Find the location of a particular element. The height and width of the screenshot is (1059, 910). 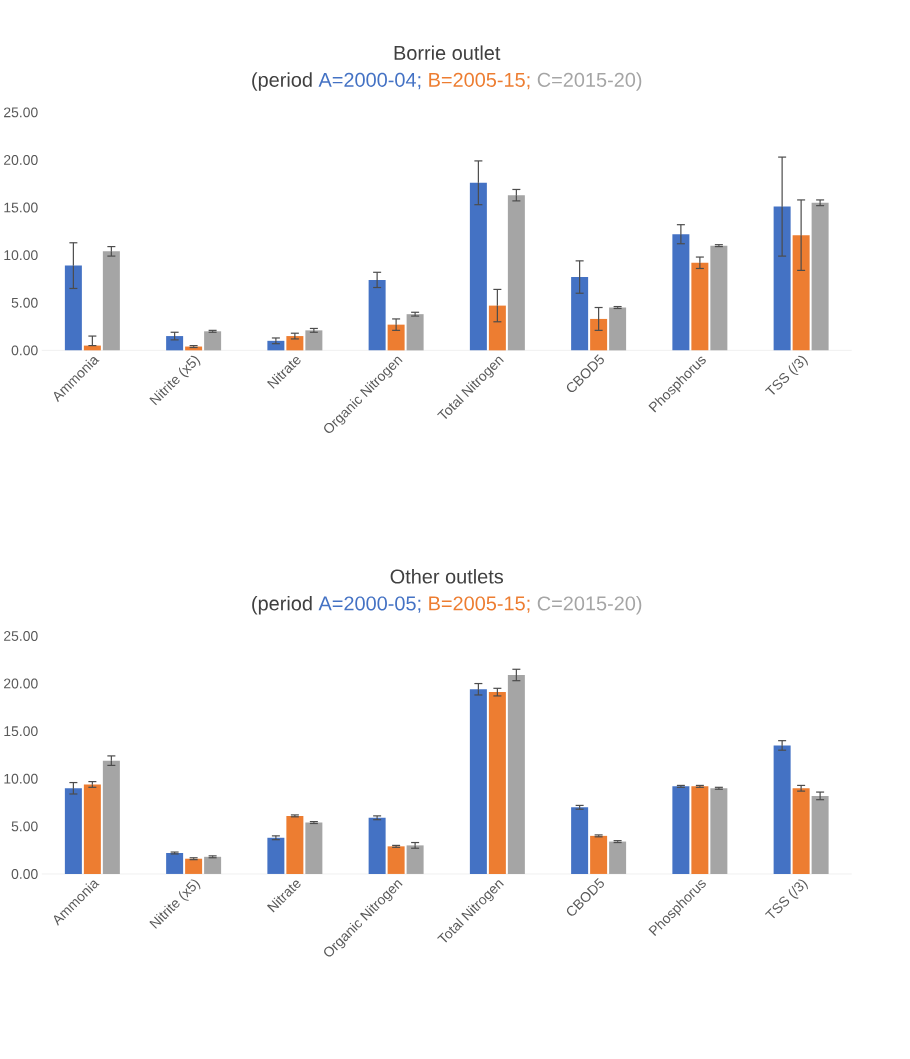

text: A=2000-04; is located at coordinates (369, 81).